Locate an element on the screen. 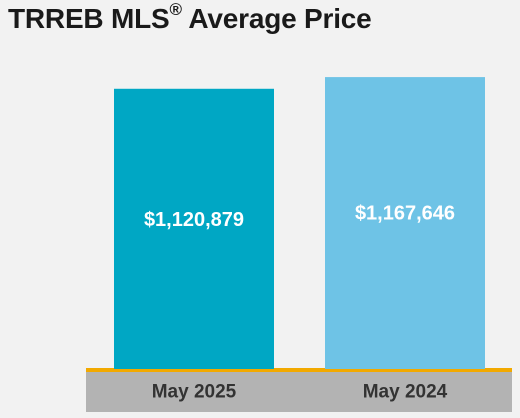 The height and width of the screenshot is (418, 520). bar-value-label: $1,167,646 is located at coordinates (405, 214).